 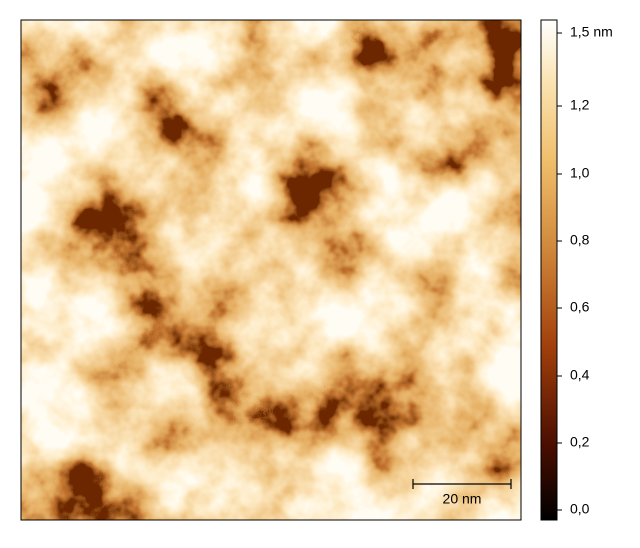 I want to click on colorbar-ticks: 0,0 0,2 0,4 0,6 0,8 1,0 1,2 1,5 nm, so click(x=585, y=270).